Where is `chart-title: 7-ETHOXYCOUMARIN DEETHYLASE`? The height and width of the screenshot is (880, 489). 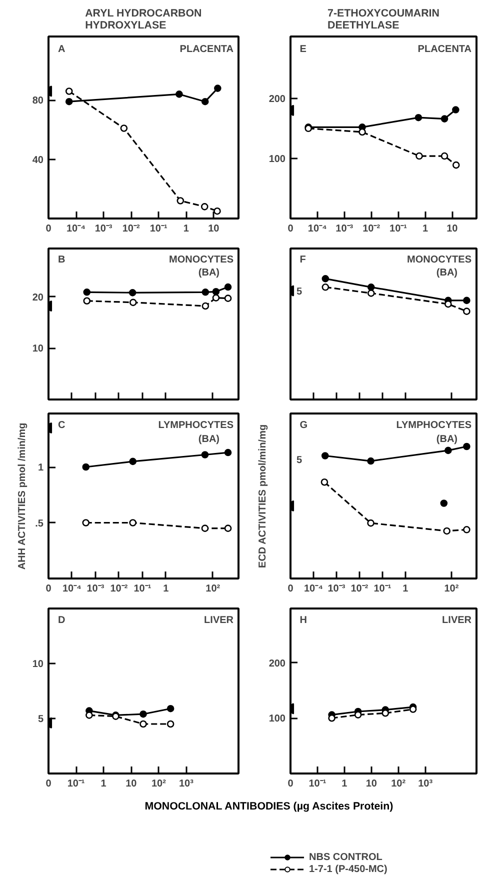
chart-title: 7-ETHOXYCOUMARIN DEETHYLASE is located at coordinates (384, 20).